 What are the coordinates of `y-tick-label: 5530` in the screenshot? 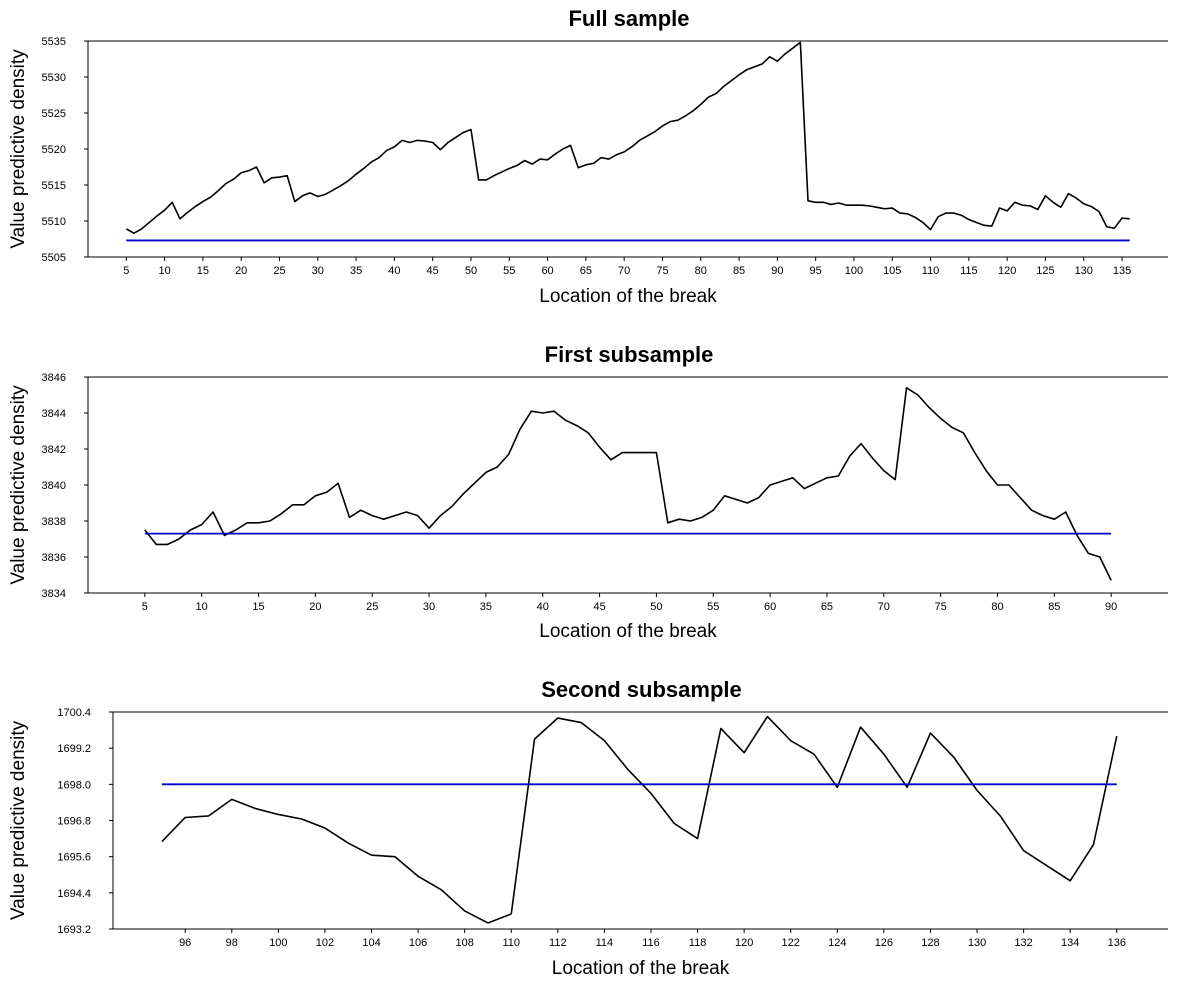 It's located at (54, 78).